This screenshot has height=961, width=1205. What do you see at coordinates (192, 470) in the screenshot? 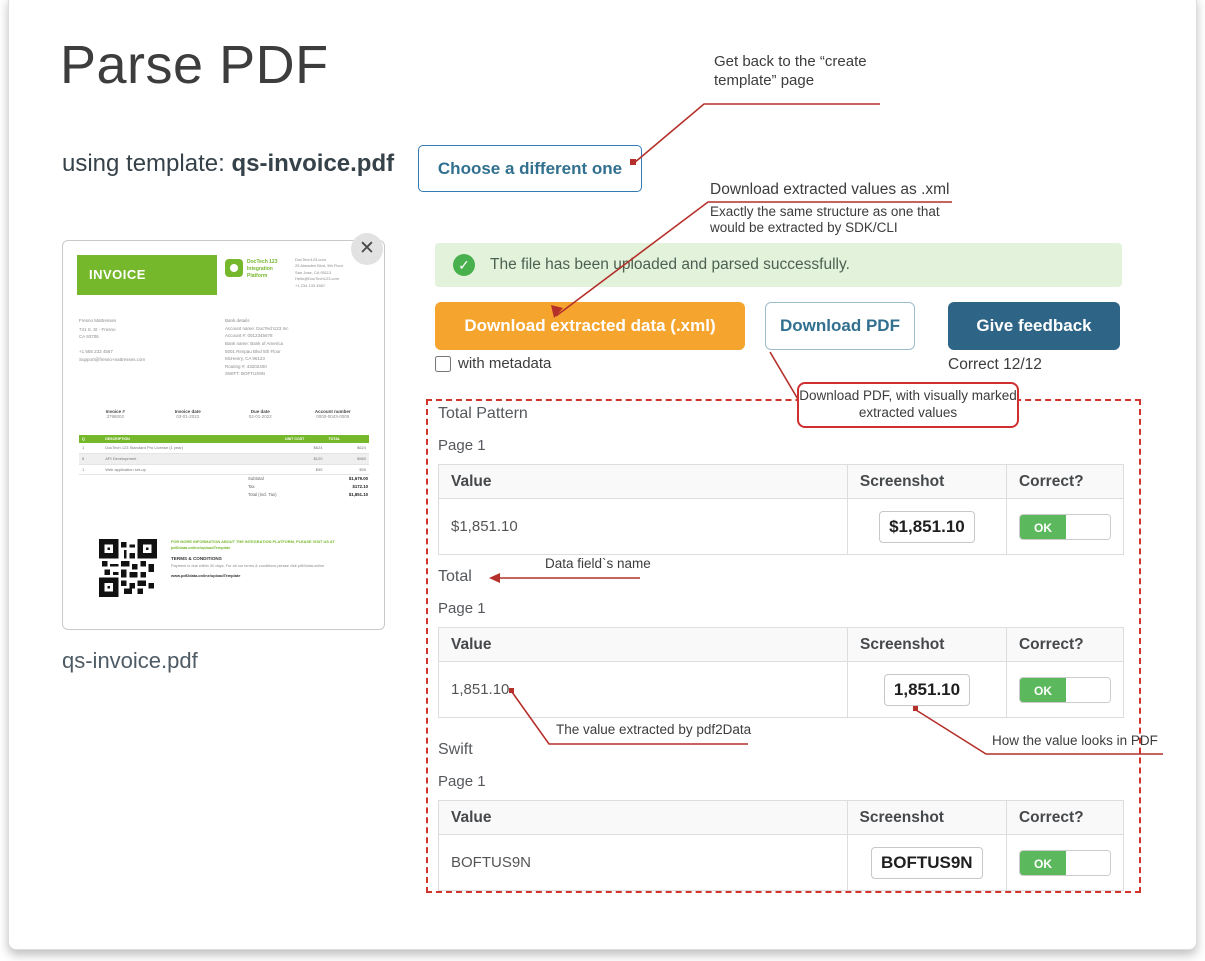
I see `item-desc: Web application set-up` at bounding box center [192, 470].